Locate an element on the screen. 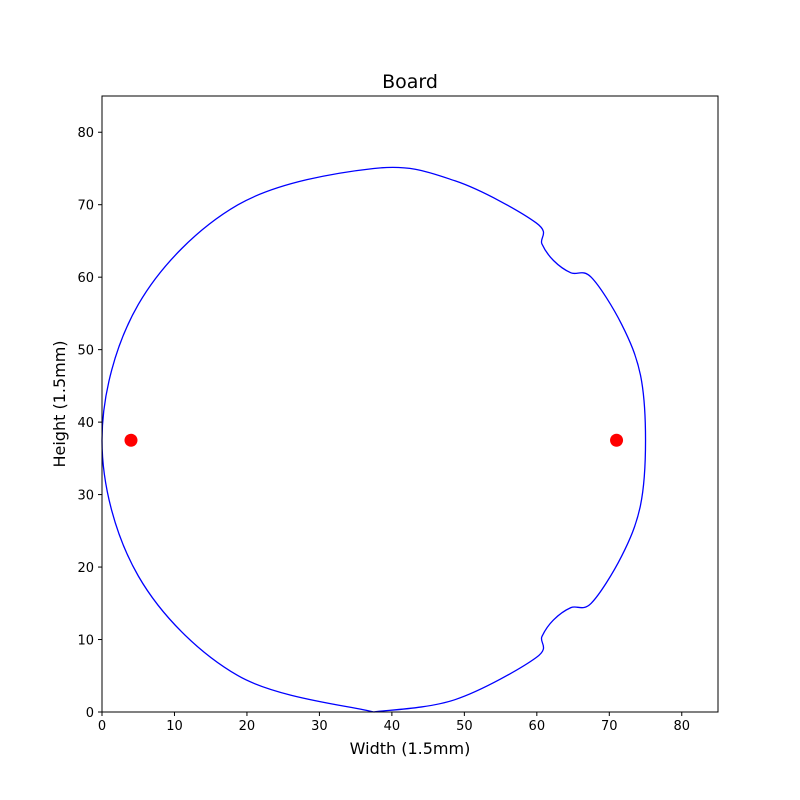 This screenshot has height=800, width=800. x-tick-label: 50 is located at coordinates (464, 726).